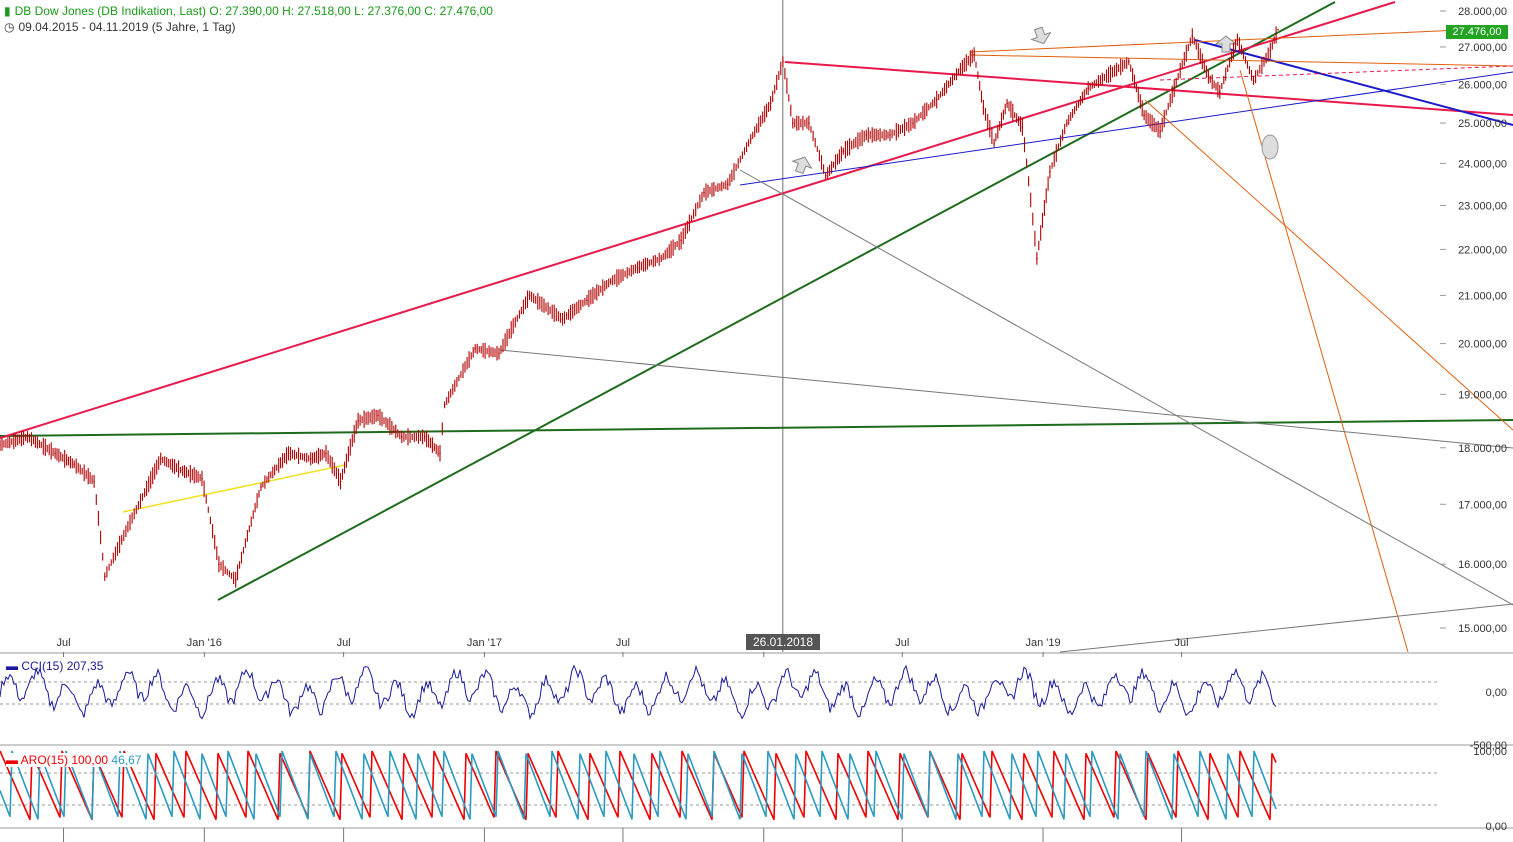 This screenshot has height=842, width=1513. What do you see at coordinates (12, 760) in the screenshot?
I see `aroon-marker: ▬` at bounding box center [12, 760].